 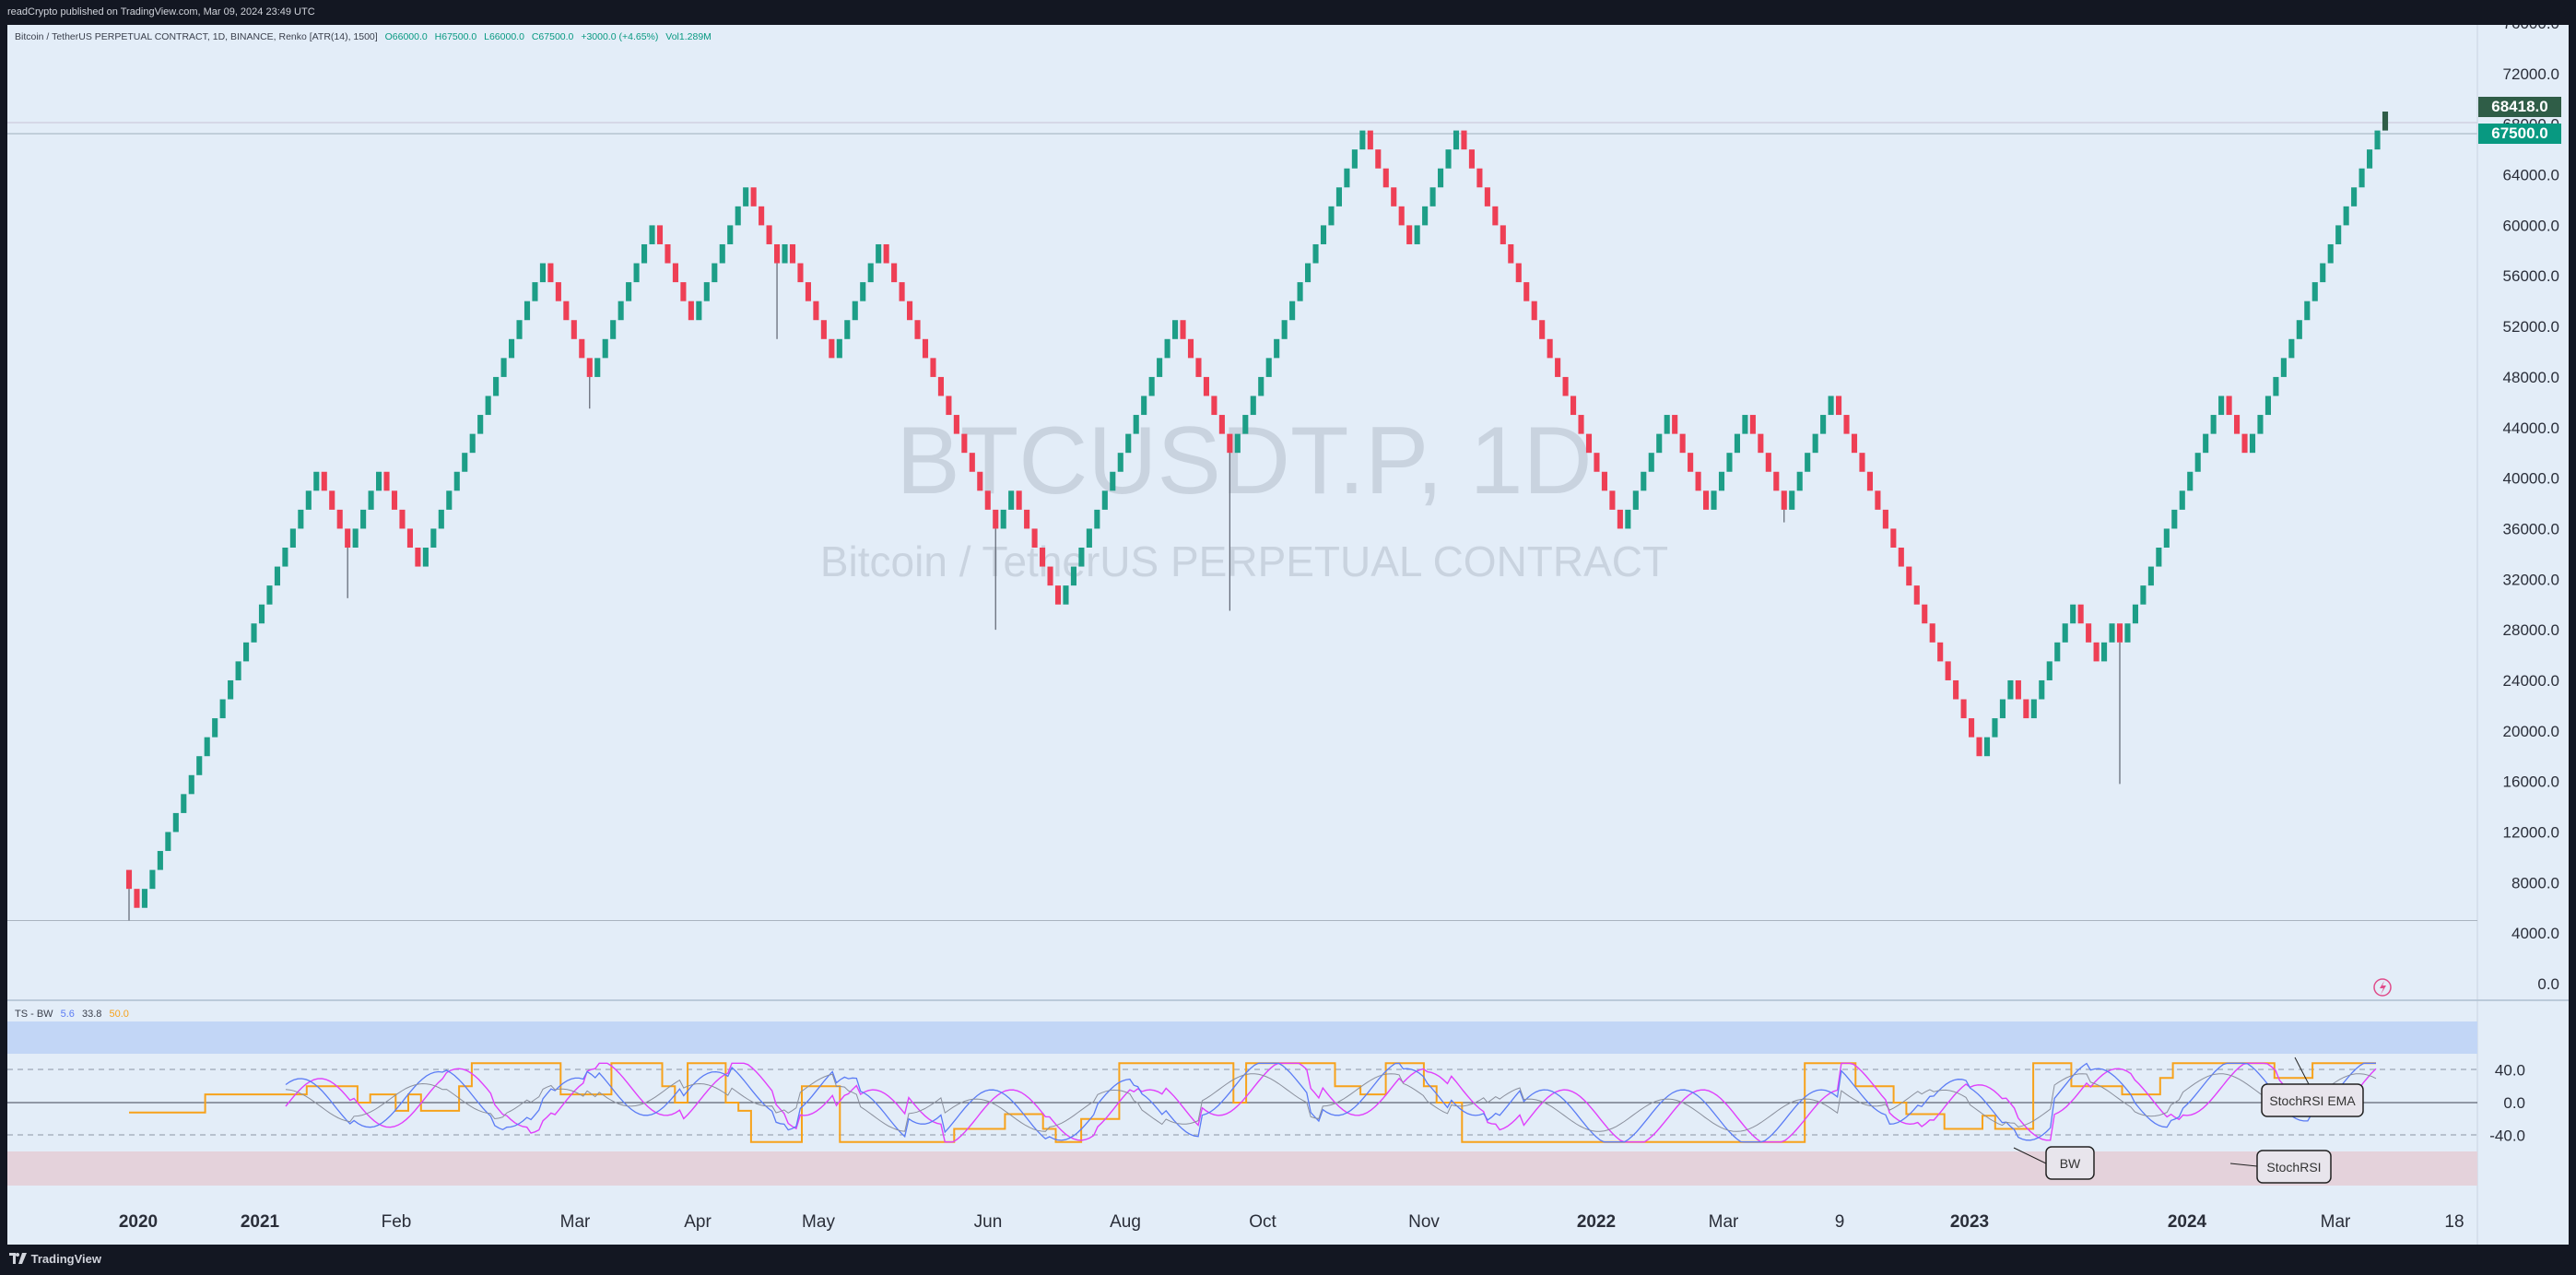 What do you see at coordinates (1596, 1222) in the screenshot?
I see `time-tick-label: 2022` at bounding box center [1596, 1222].